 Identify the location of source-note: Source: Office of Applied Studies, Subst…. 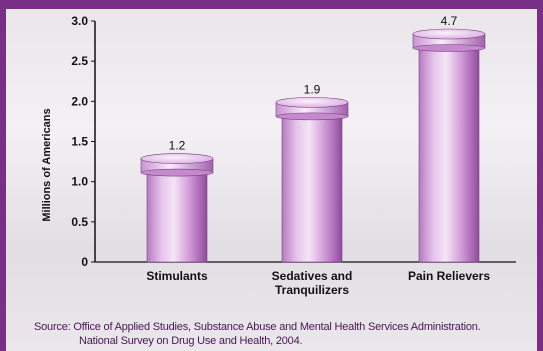
(284, 334).